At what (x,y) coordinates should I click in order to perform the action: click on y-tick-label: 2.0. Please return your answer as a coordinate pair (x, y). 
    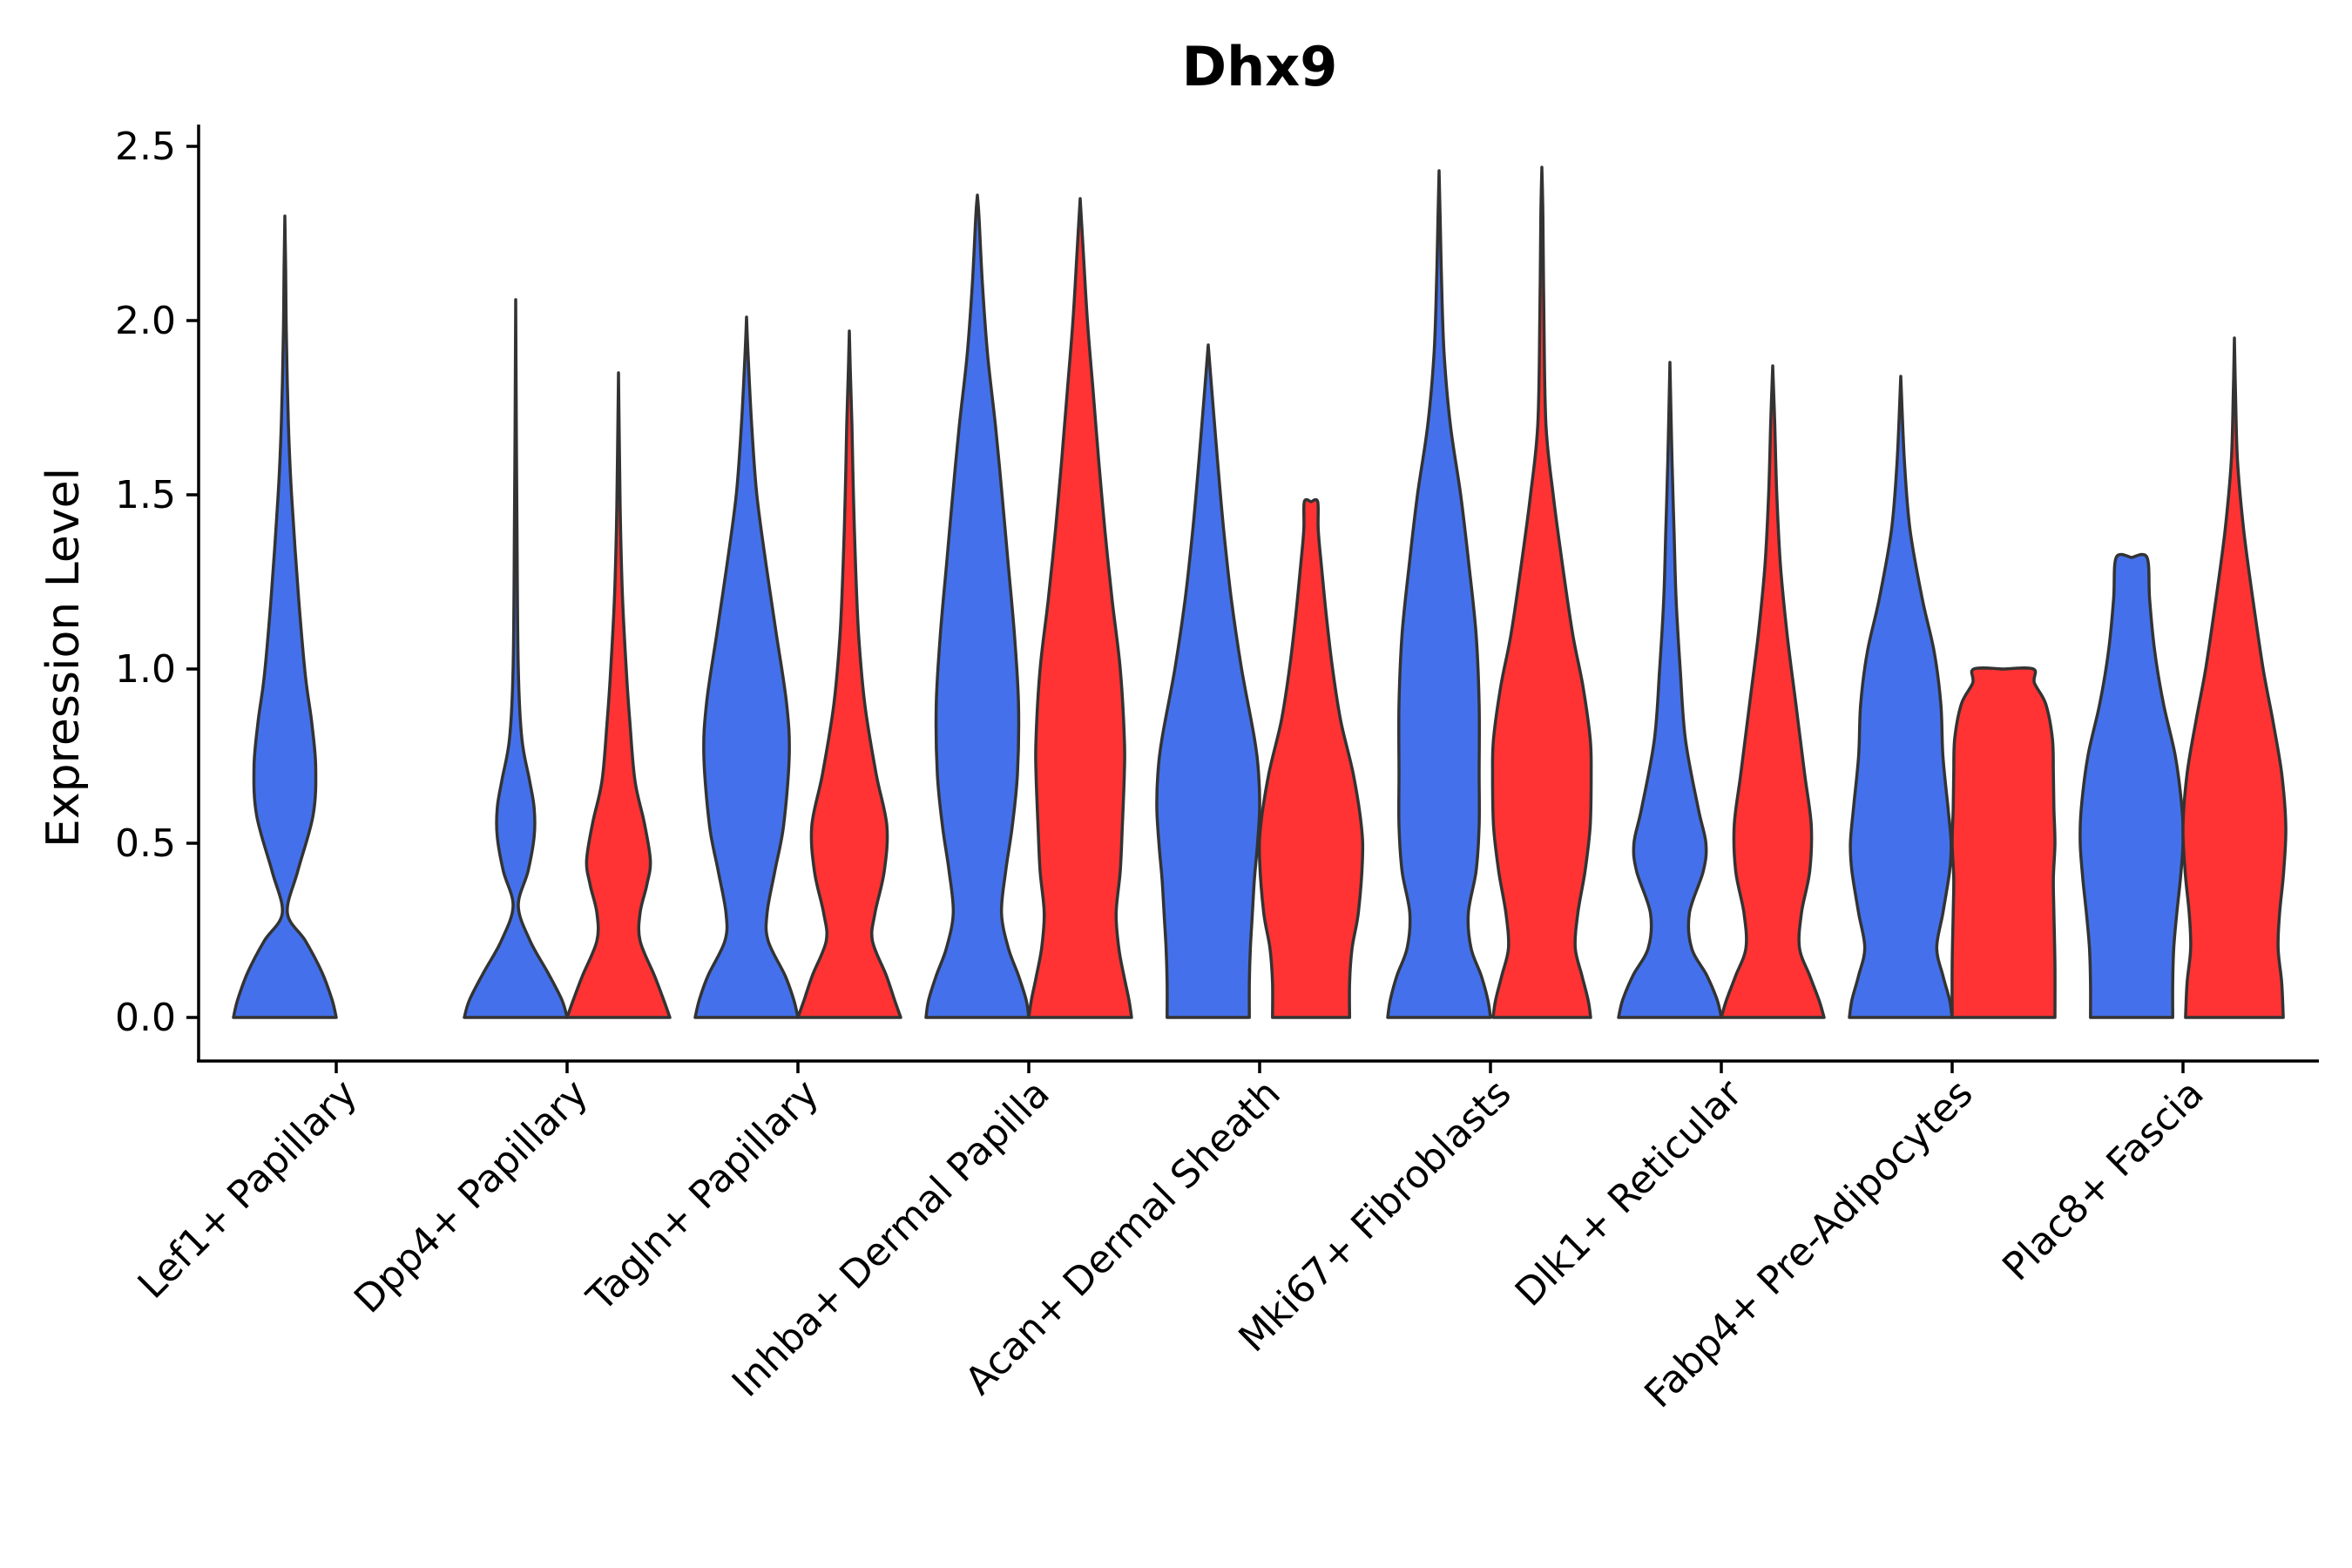
    Looking at the image, I should click on (145, 321).